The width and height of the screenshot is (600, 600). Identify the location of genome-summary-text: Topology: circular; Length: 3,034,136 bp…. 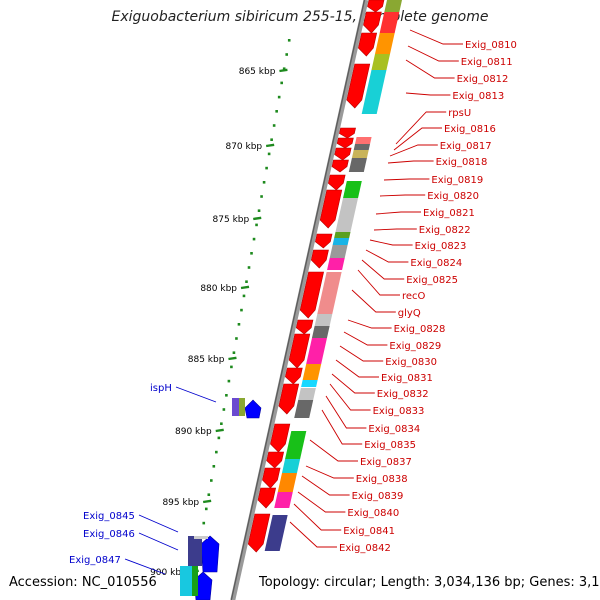
(429, 582).